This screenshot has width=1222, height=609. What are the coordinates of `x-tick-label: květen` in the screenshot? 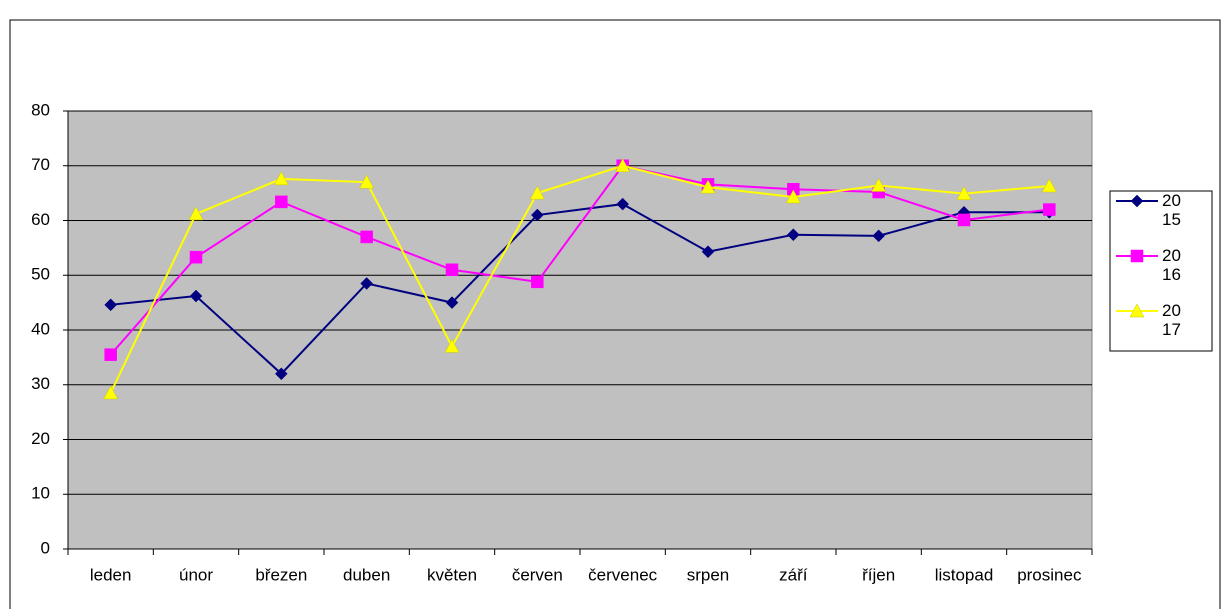 It's located at (452, 574).